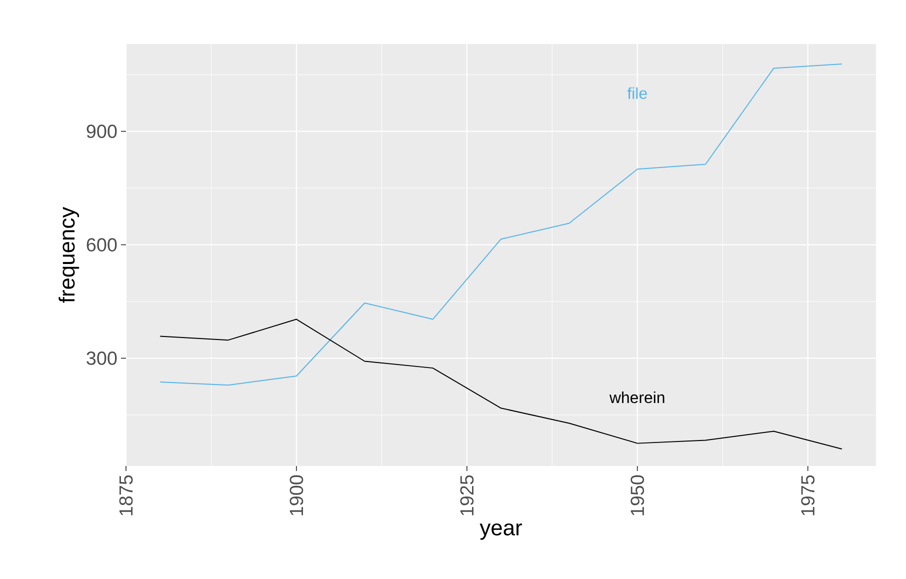  Describe the element at coordinates (808, 495) in the screenshot. I see `x-tick-label: 1975` at that location.